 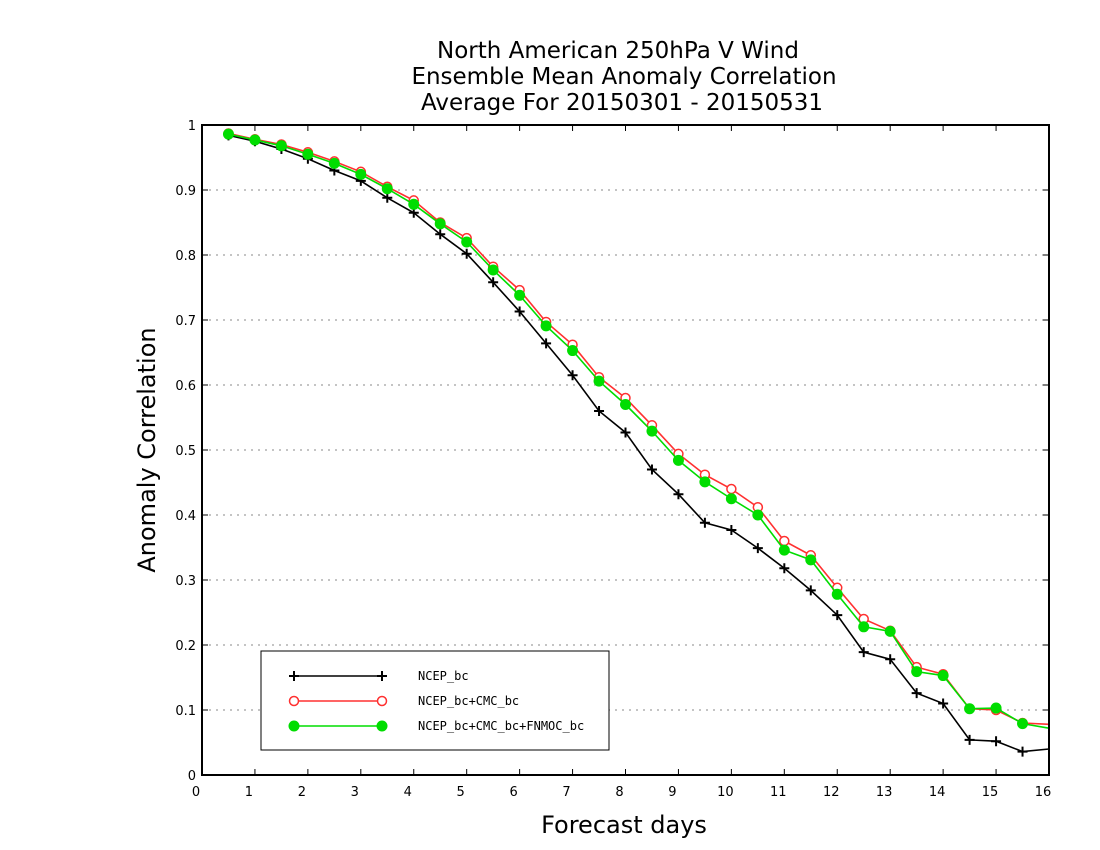 I want to click on y-tick-label: 0, so click(x=192, y=776).